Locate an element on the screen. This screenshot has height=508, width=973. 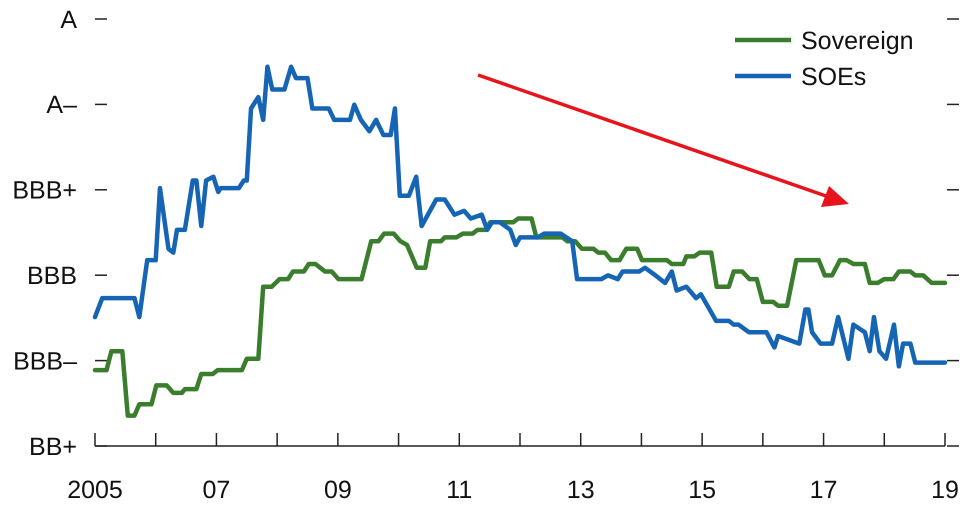
x-tick-label: 13 is located at coordinates (580, 490).